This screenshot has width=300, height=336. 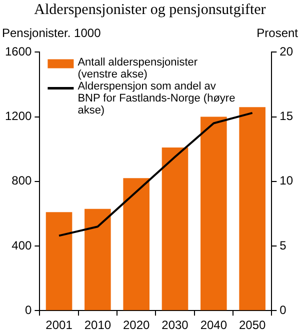 I want to click on y-tick-label: 0, so click(x=28, y=309).